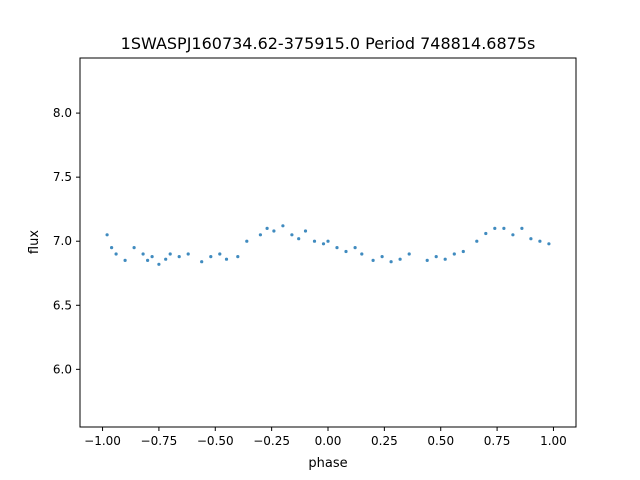  I want to click on y-axis: 6.0 6.5 7.0 7.5 8.0, so click(66, 241).